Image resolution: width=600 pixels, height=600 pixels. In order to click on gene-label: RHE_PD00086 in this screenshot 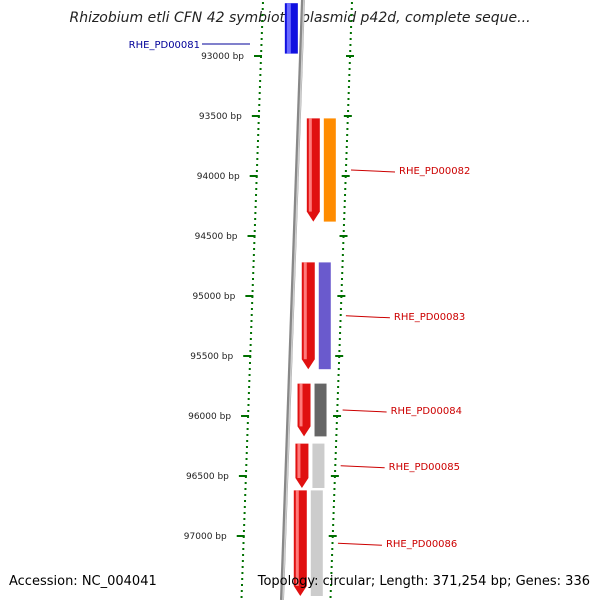, I will do `click(421, 544)`.